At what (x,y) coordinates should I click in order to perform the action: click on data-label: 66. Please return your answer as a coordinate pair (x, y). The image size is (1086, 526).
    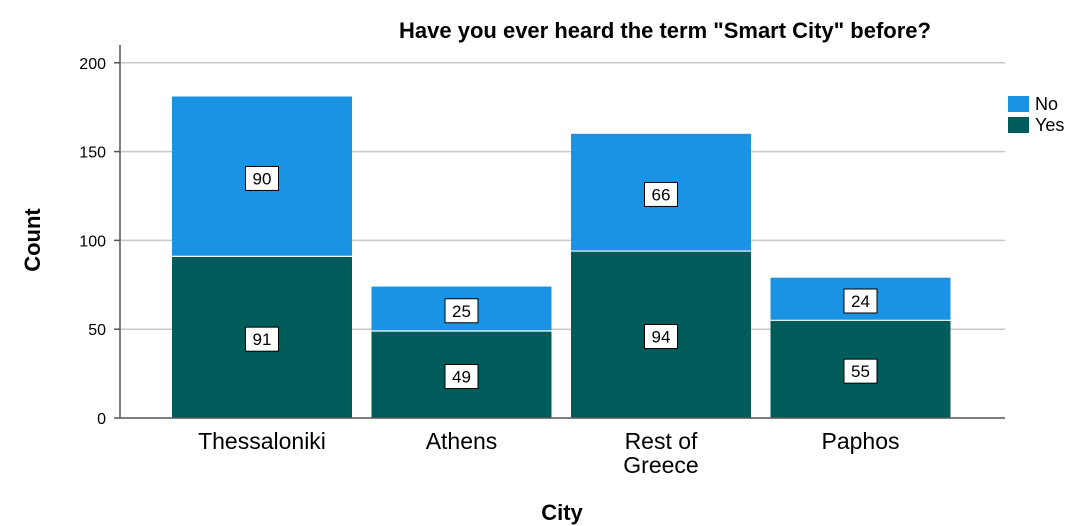
    Looking at the image, I should click on (661, 194).